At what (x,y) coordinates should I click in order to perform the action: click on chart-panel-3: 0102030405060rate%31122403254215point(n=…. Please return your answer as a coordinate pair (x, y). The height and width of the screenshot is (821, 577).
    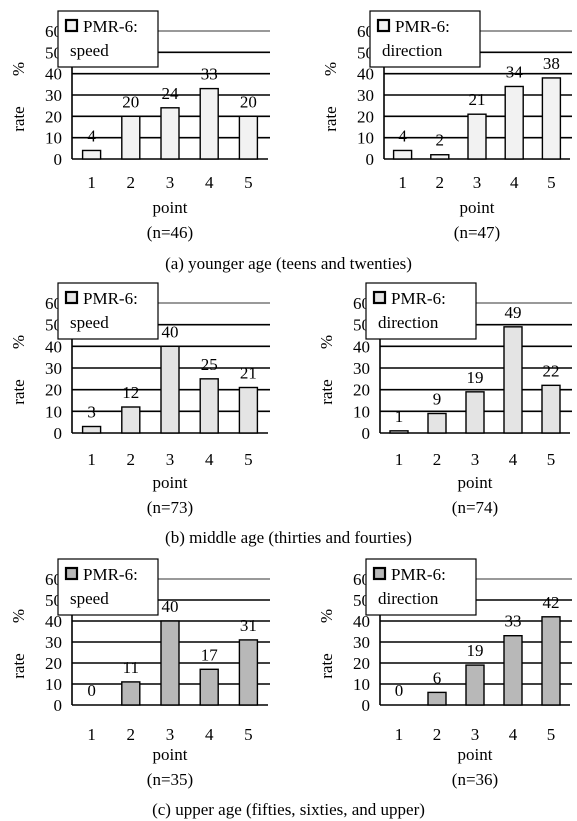
    Looking at the image, I should click on (139, 399).